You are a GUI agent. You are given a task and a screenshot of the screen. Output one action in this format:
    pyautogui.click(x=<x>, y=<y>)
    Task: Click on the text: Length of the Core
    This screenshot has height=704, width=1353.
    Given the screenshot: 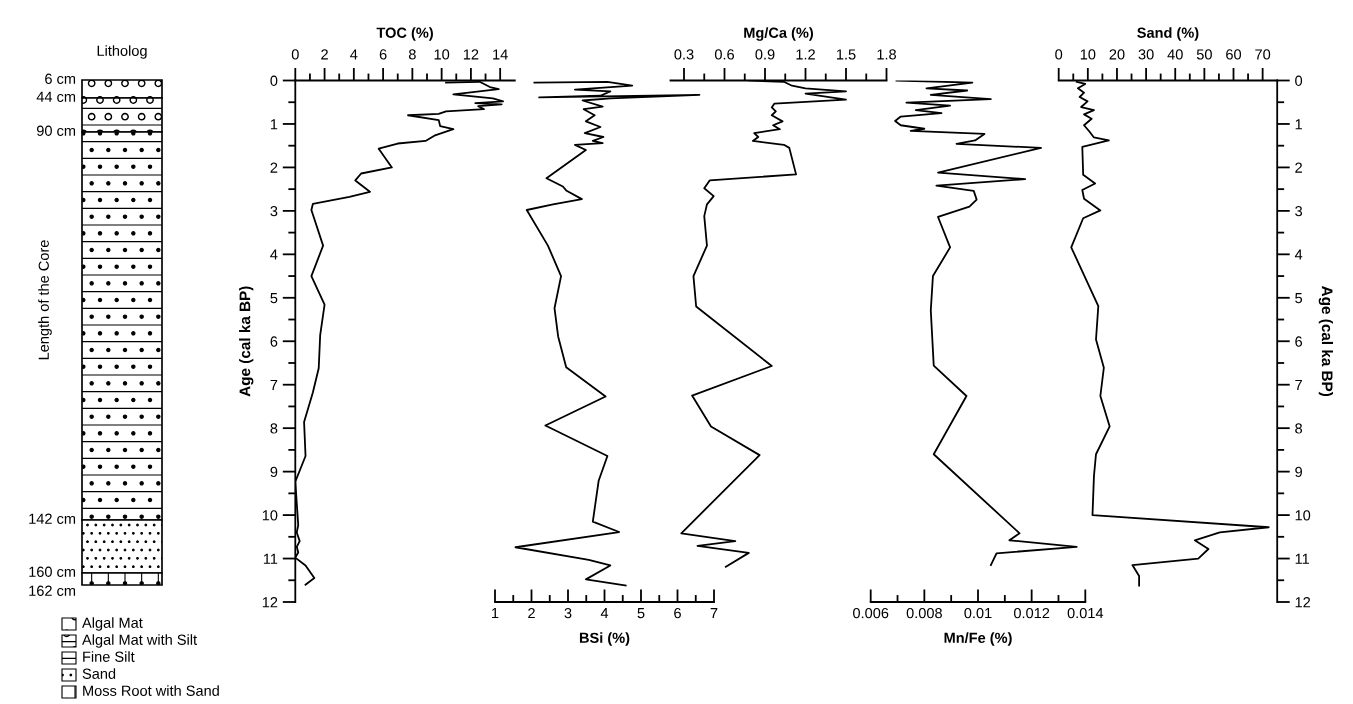 What is the action you would take?
    pyautogui.click(x=45, y=300)
    